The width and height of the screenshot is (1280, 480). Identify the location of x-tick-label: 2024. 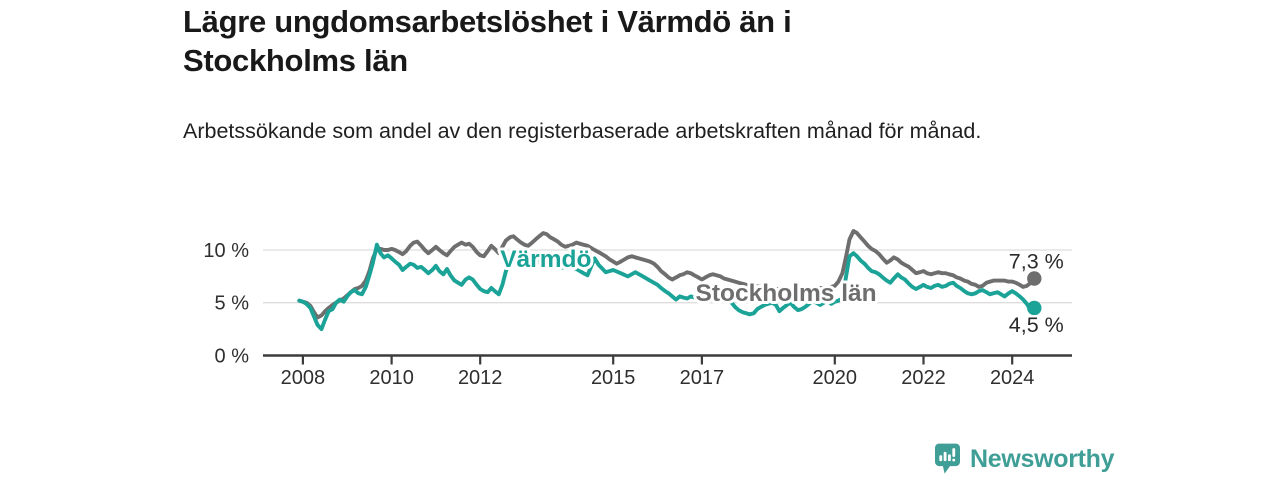
(1012, 378).